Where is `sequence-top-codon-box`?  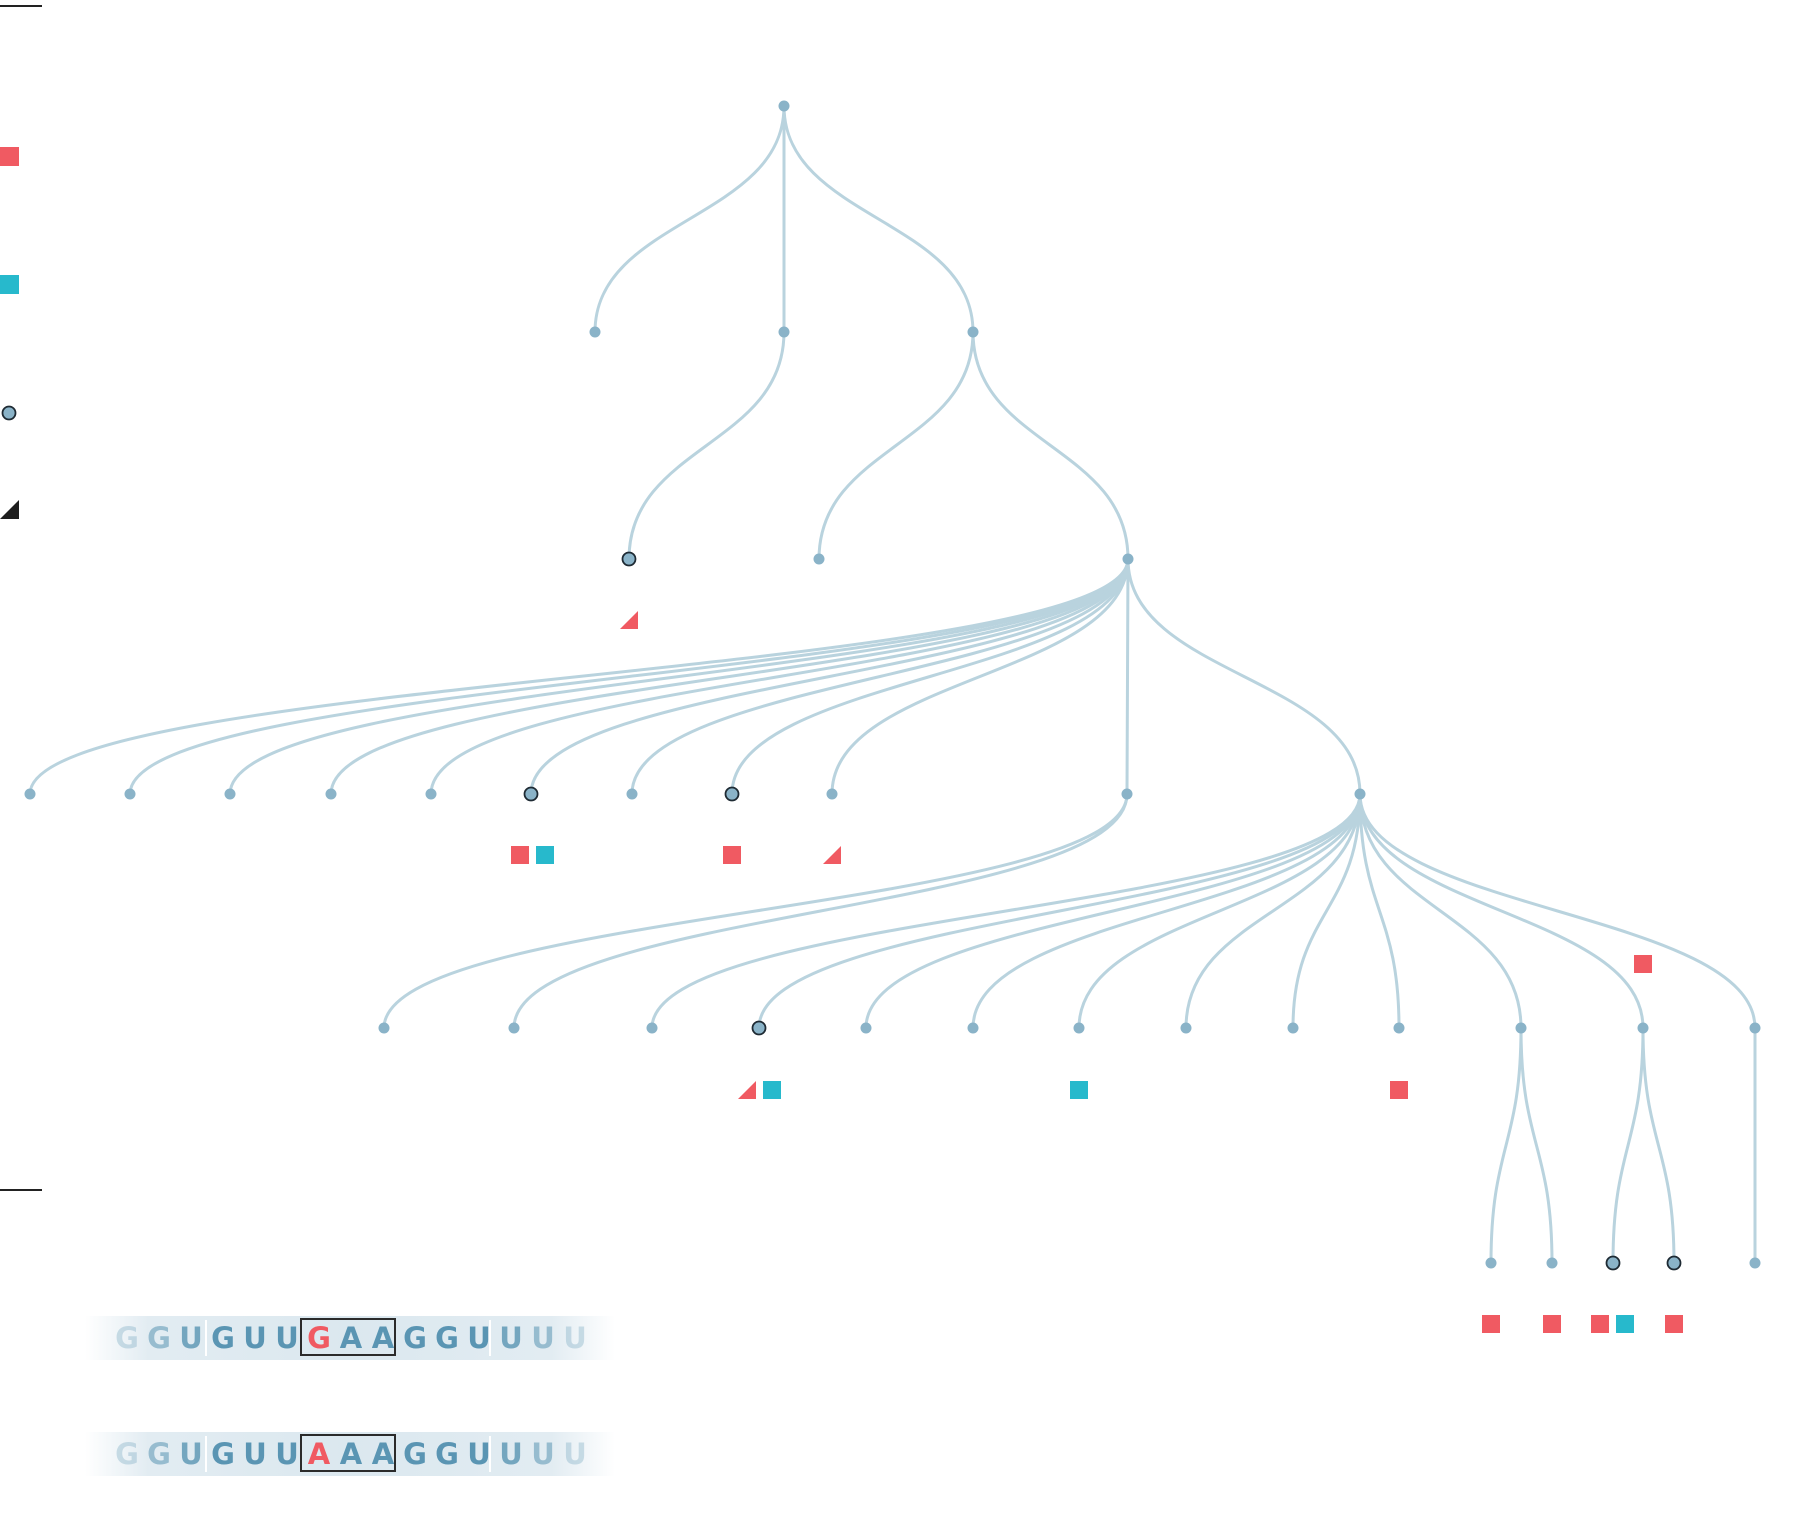
sequence-top-codon-box is located at coordinates (348, 1337).